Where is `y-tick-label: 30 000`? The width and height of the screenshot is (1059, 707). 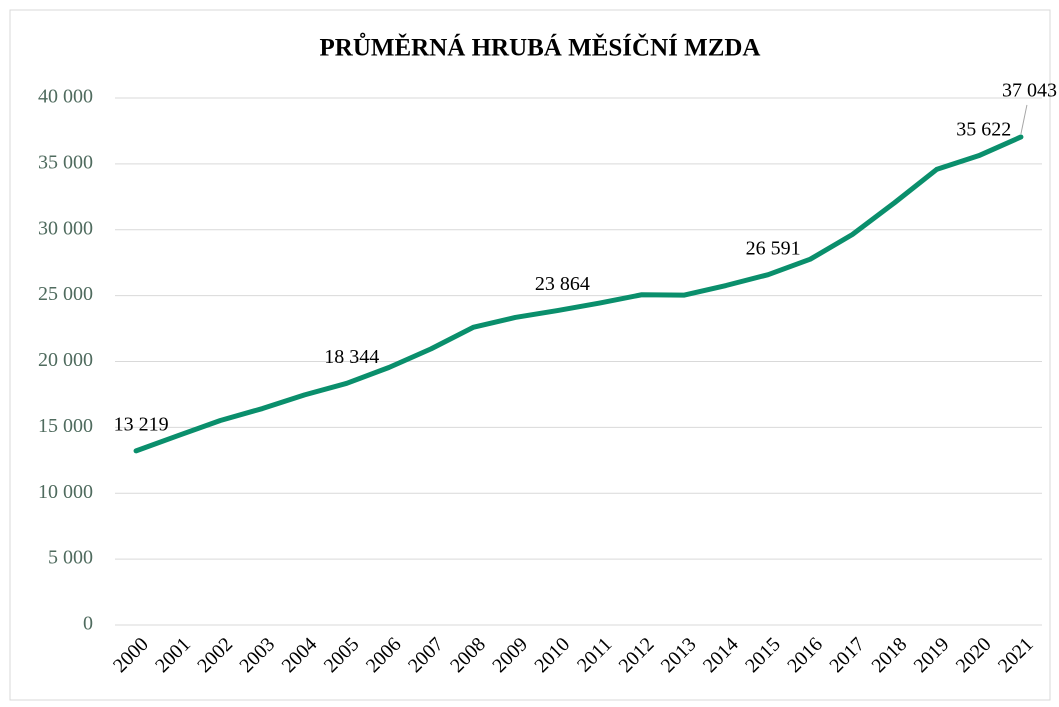
y-tick-label: 30 000 is located at coordinates (65, 228).